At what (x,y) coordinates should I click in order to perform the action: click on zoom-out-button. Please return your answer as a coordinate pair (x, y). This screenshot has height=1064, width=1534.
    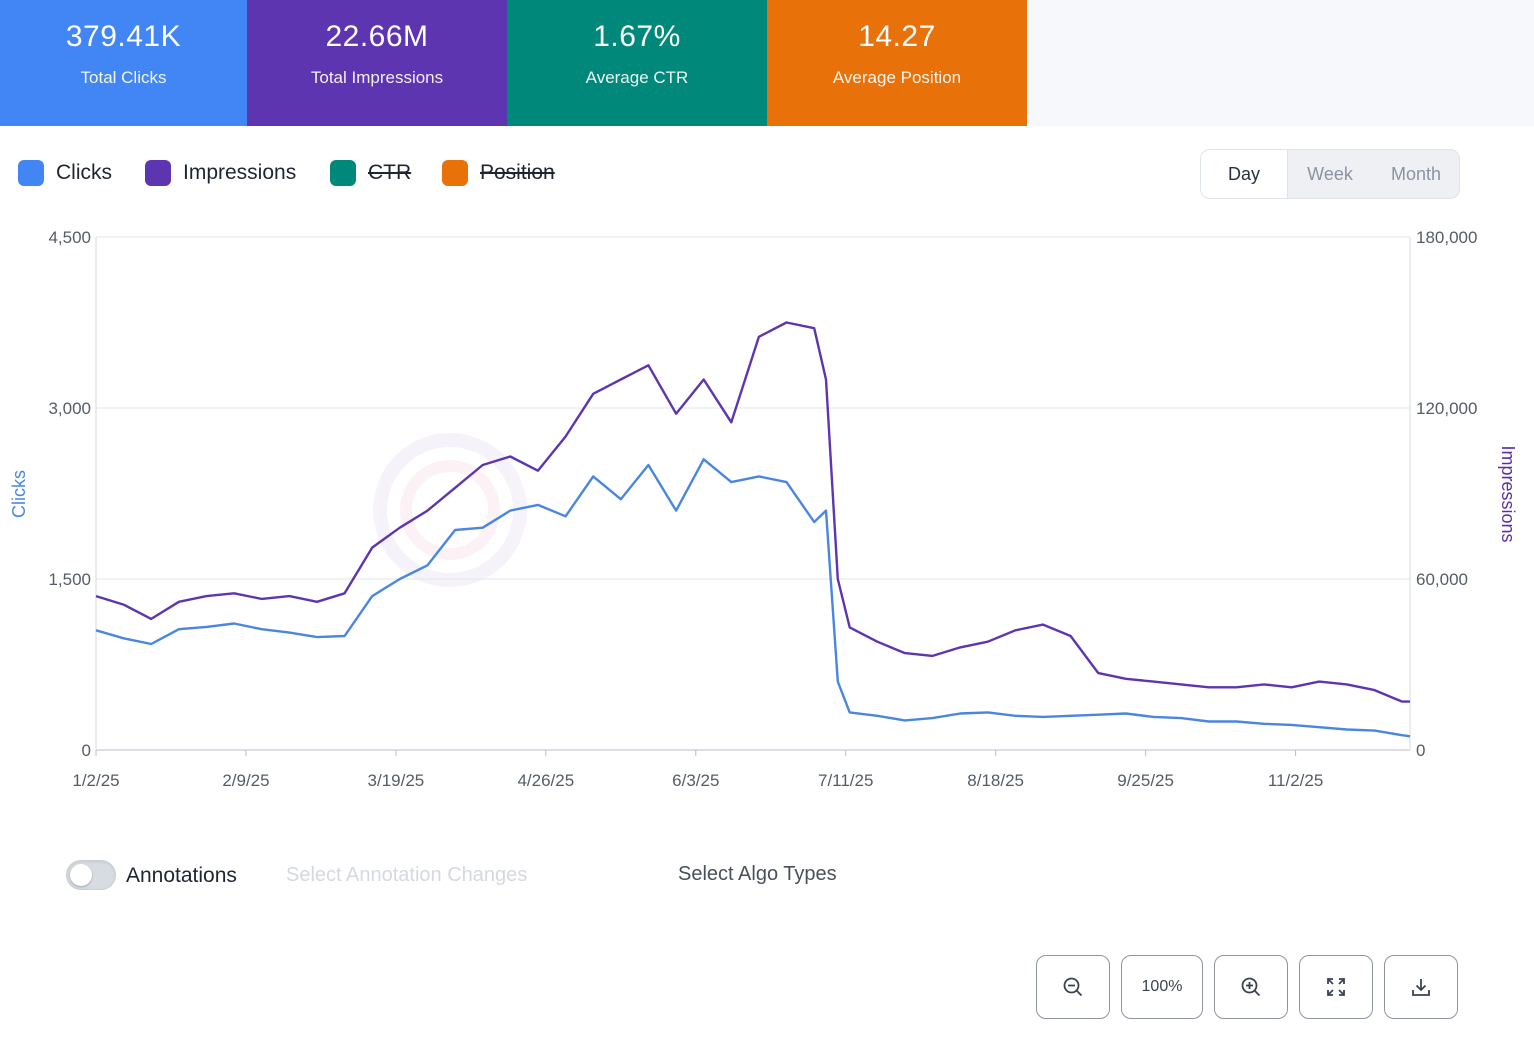
    Looking at the image, I should click on (1073, 987).